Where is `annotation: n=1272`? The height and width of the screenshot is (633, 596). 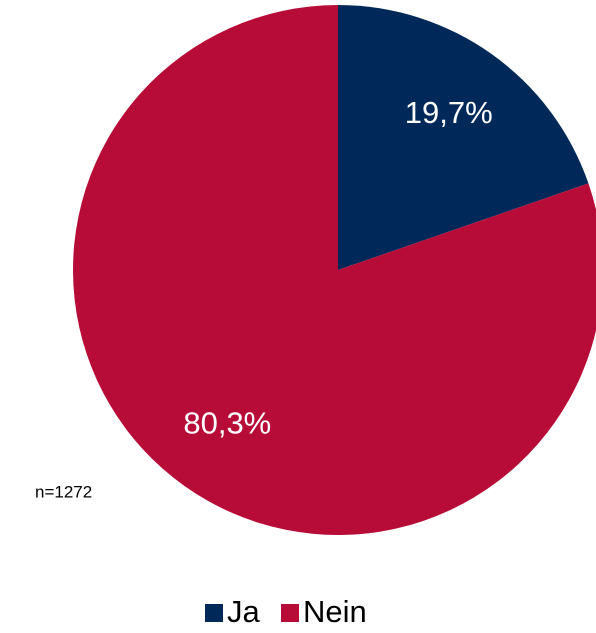 annotation: n=1272 is located at coordinates (63, 491).